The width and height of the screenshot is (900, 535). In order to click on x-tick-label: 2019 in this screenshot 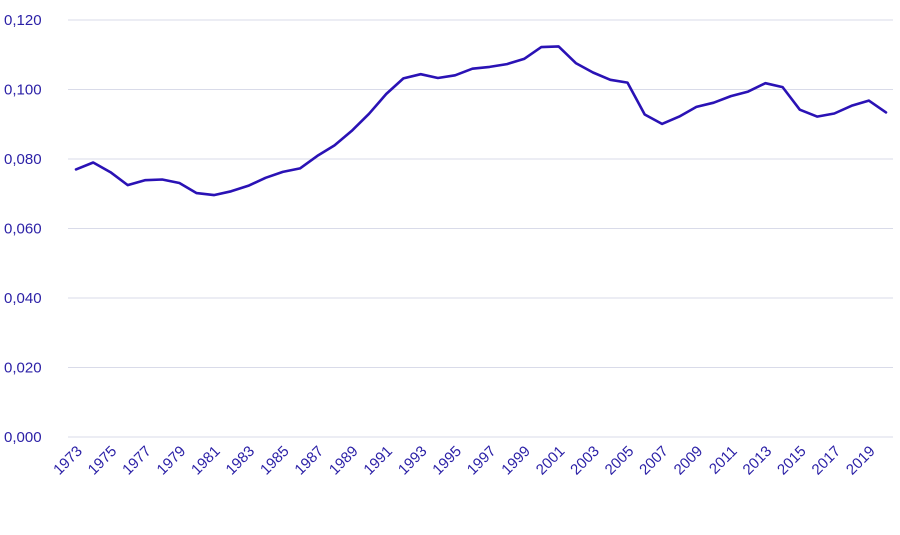, I will do `click(861, 461)`.